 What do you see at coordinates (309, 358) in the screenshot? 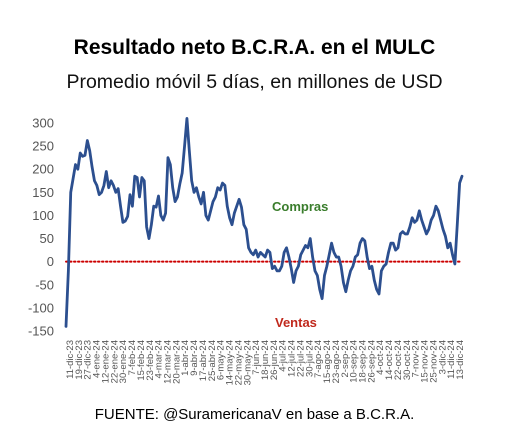
I see `x-tick-label: 30-jul-24` at bounding box center [309, 358].